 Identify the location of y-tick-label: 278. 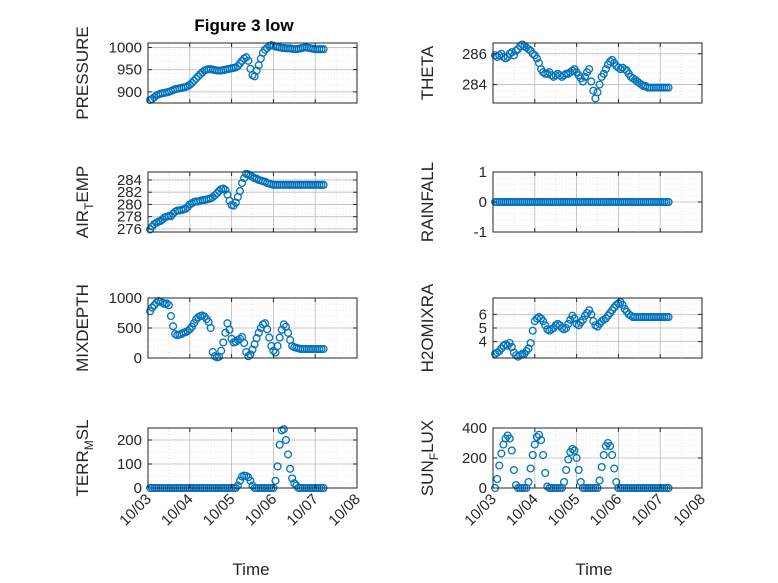
(129, 217).